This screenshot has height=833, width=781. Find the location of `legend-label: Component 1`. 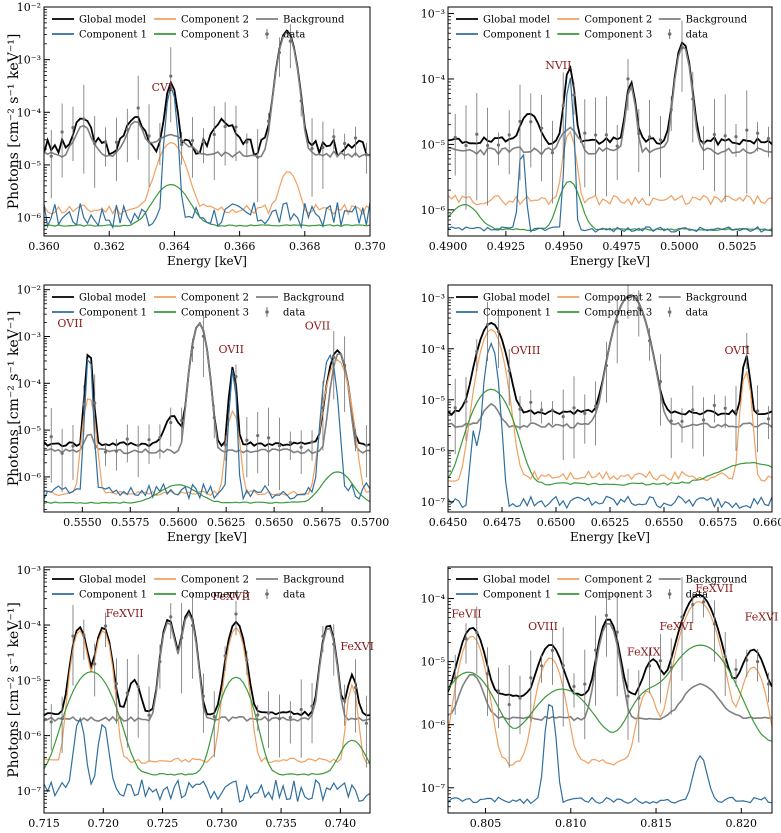

legend-label: Component 1 is located at coordinates (113, 35).